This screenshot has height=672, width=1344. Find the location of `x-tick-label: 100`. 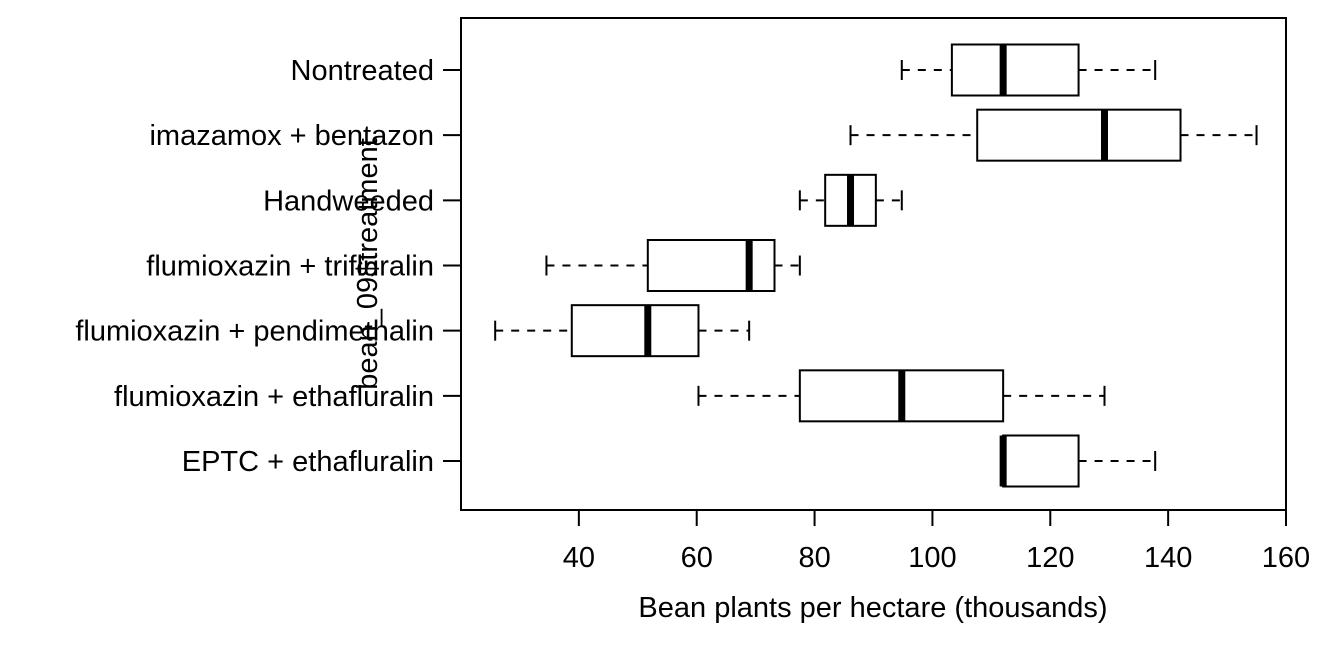

x-tick-label: 100 is located at coordinates (932, 558).